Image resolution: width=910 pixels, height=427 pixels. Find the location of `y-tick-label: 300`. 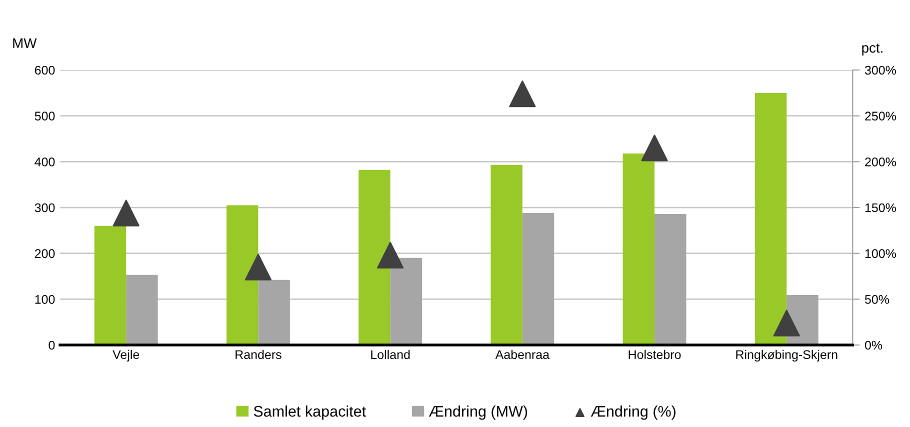

y-tick-label: 300 is located at coordinates (44, 207).